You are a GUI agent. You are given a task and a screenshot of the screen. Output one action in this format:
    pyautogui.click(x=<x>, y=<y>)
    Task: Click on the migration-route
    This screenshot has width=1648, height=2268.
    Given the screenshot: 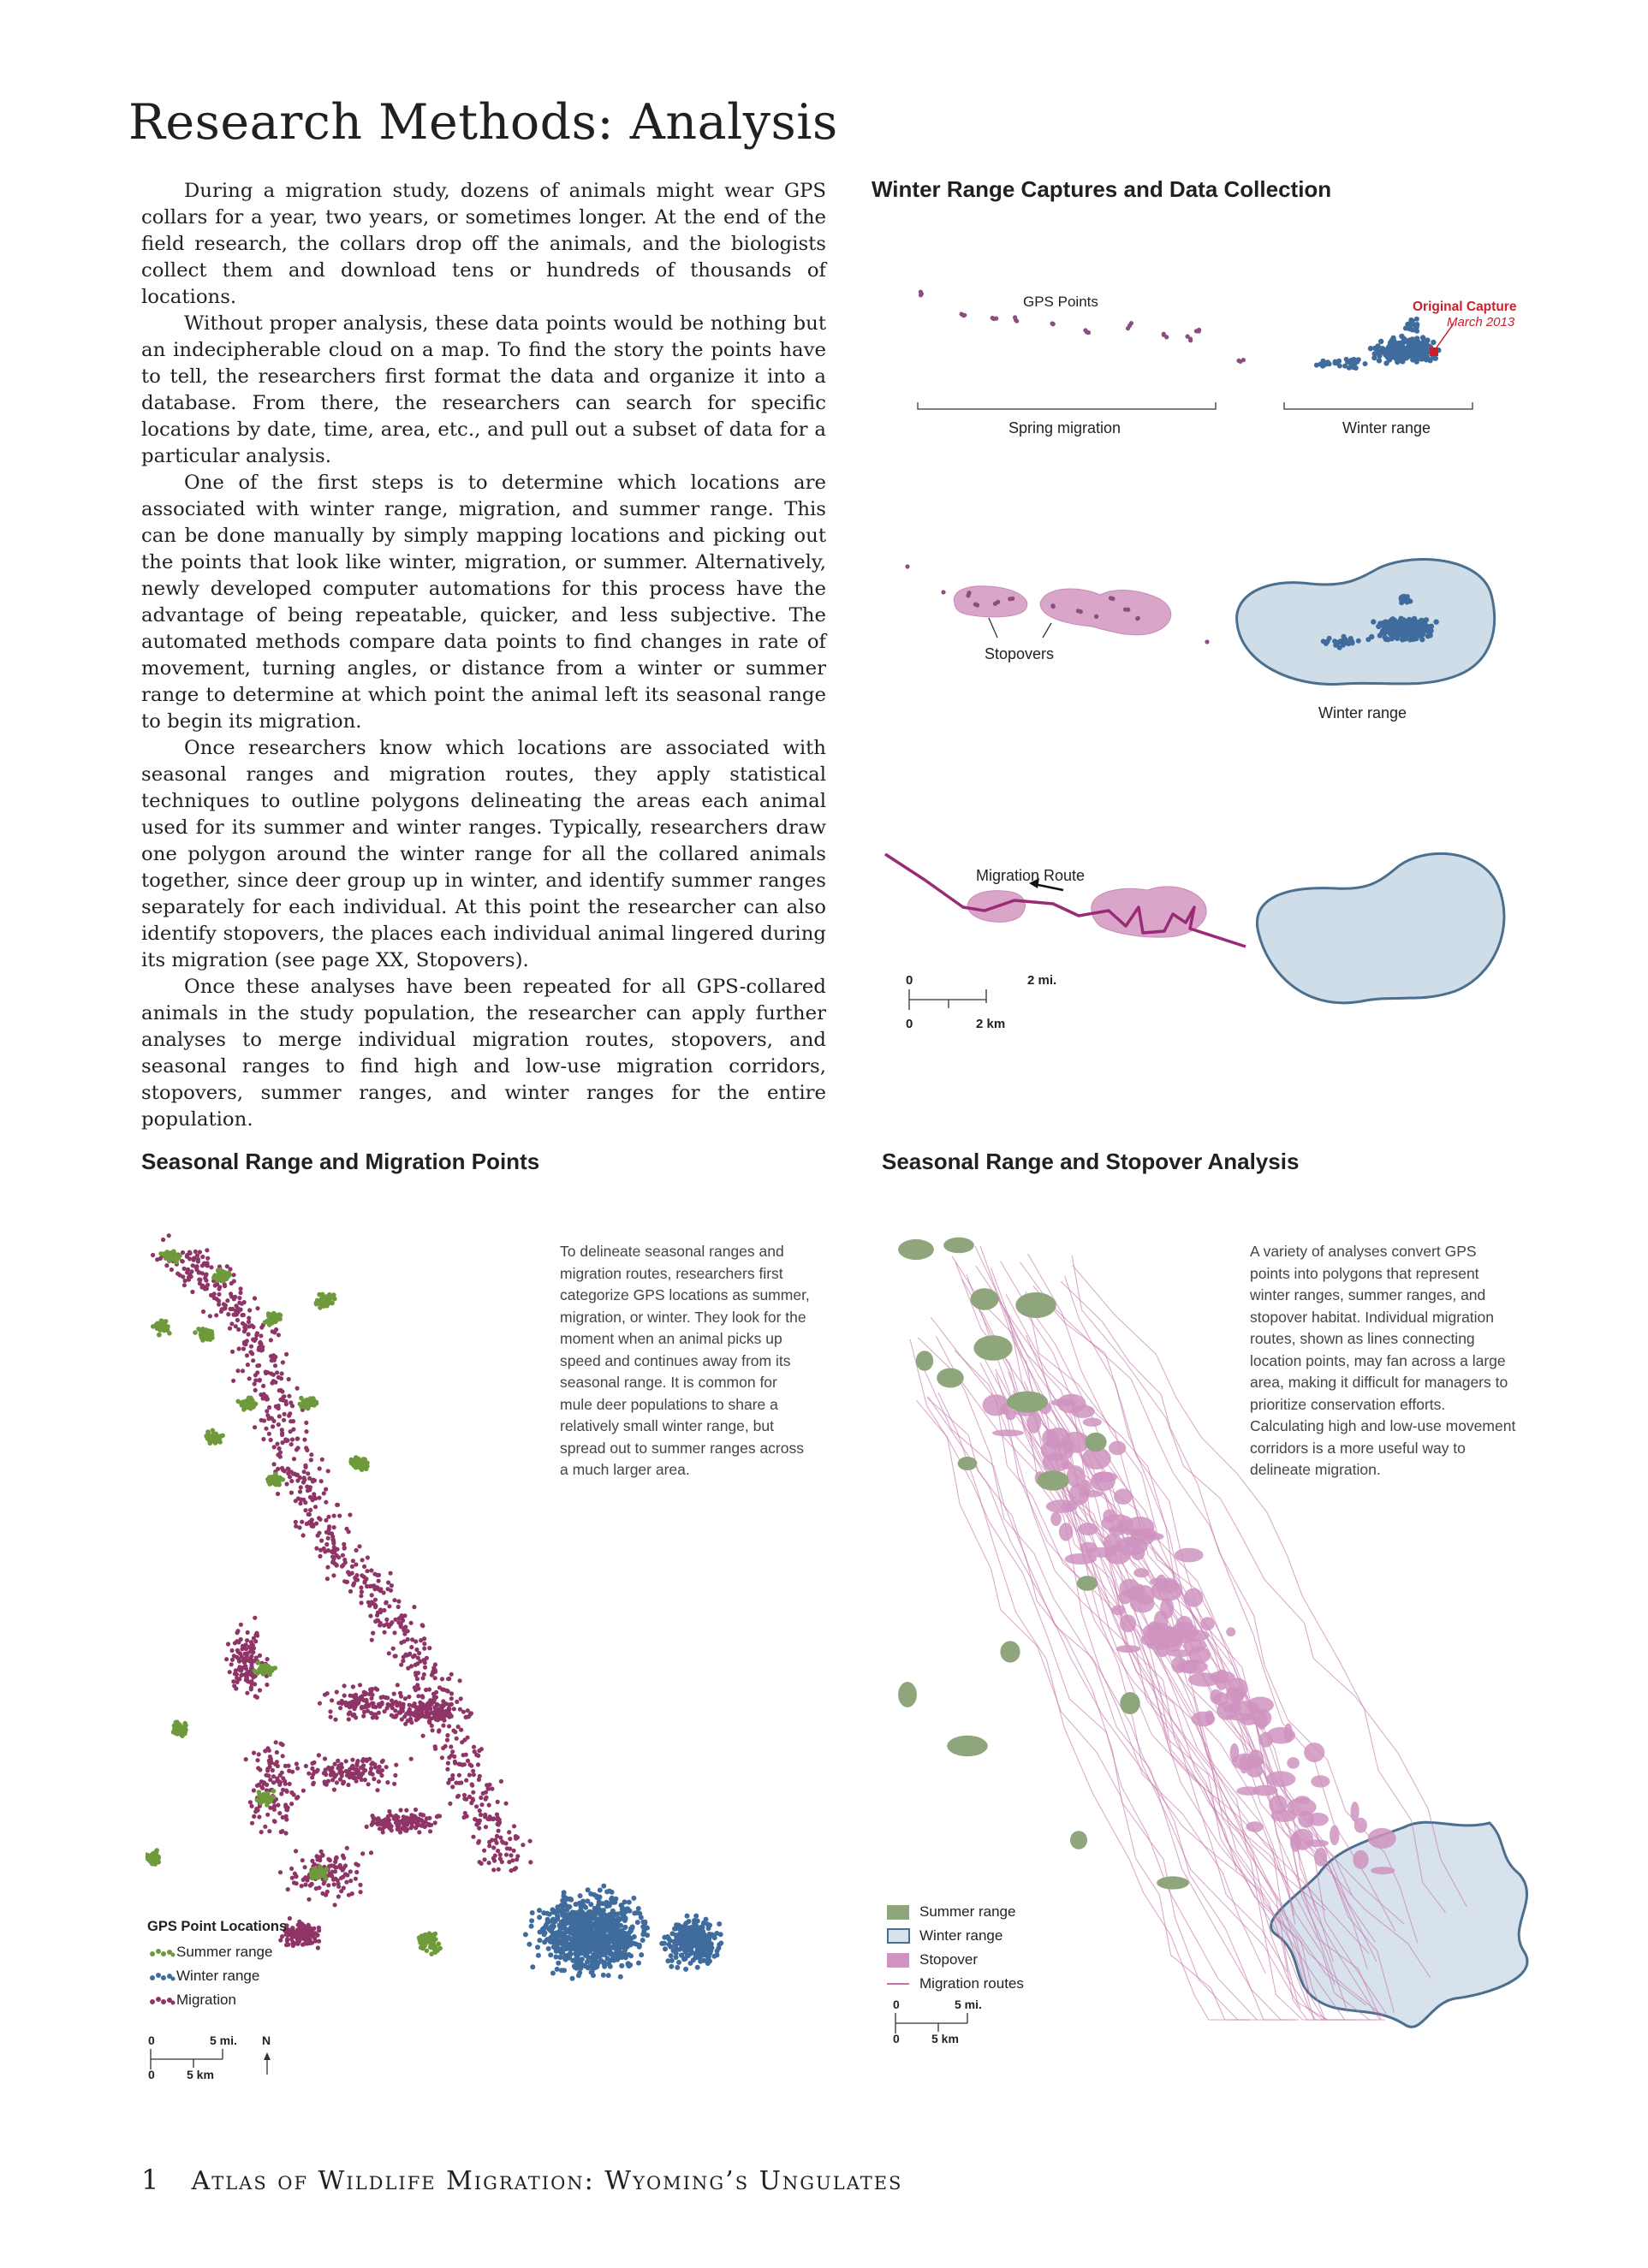 What is the action you would take?
    pyautogui.click(x=1197, y=1711)
    